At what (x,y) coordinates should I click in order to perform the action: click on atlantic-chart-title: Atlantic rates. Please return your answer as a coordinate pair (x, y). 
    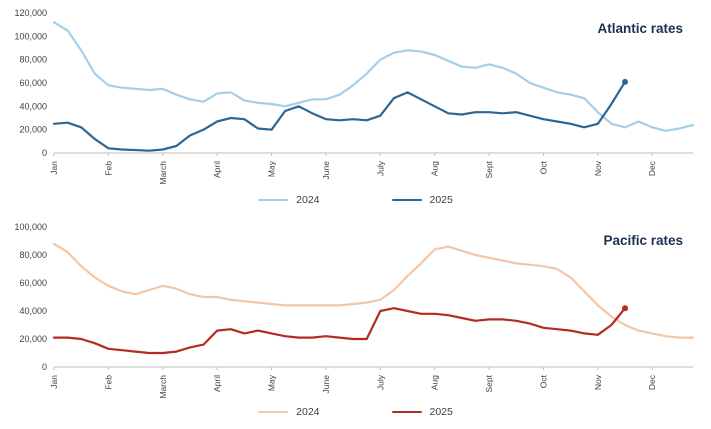
    Looking at the image, I should click on (640, 28).